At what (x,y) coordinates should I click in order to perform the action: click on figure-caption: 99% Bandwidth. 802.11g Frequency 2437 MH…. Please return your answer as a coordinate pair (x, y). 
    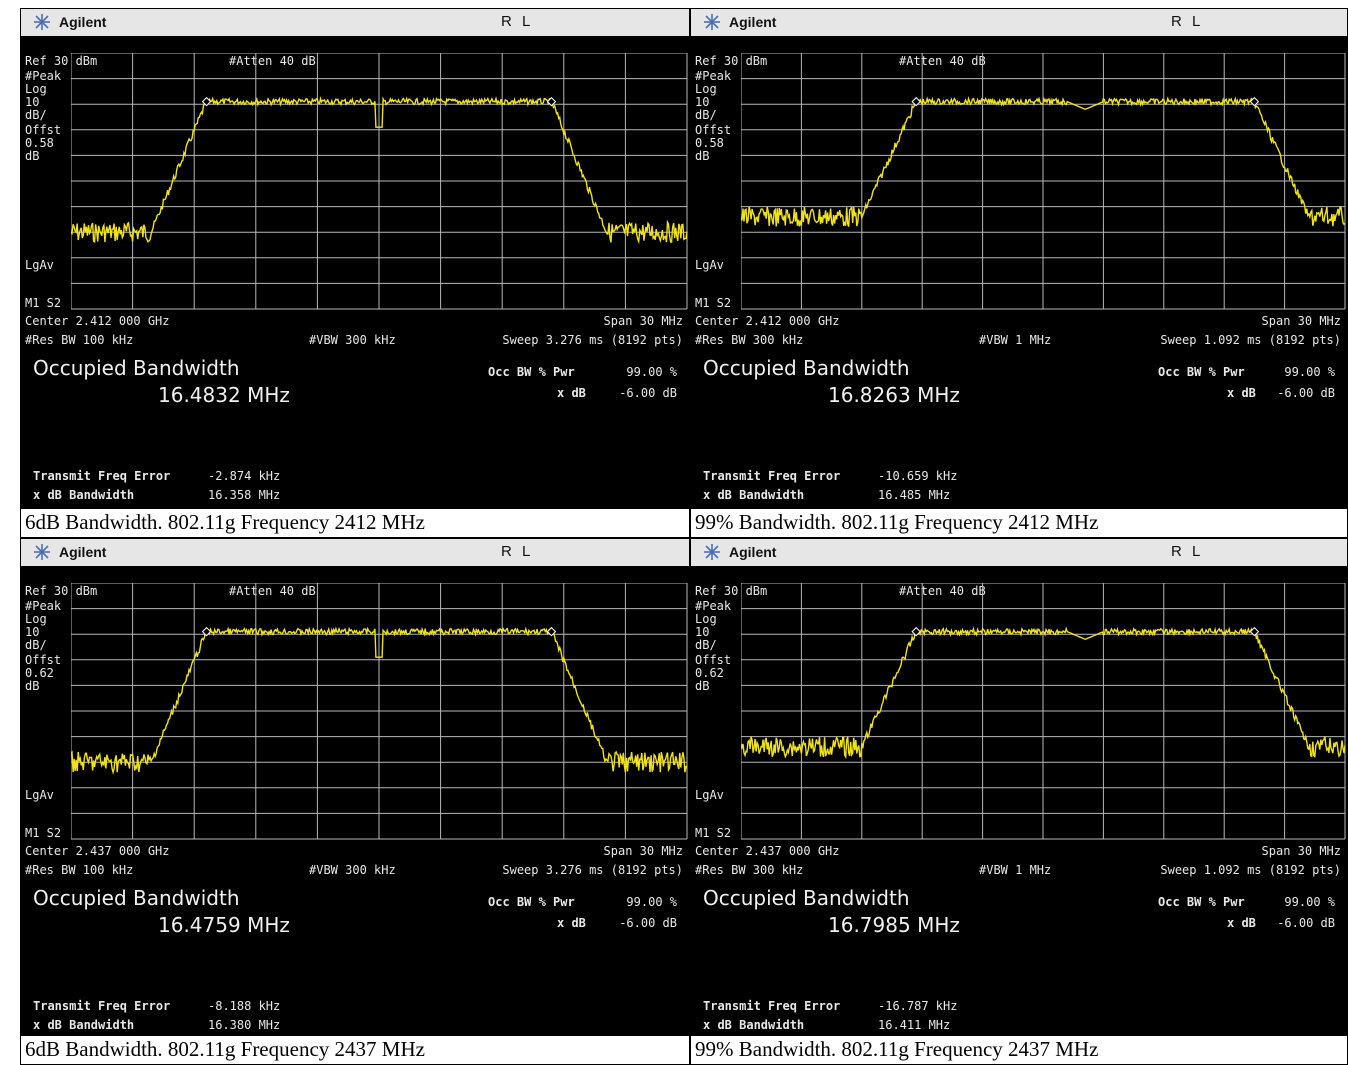
    Looking at the image, I should click on (897, 1049).